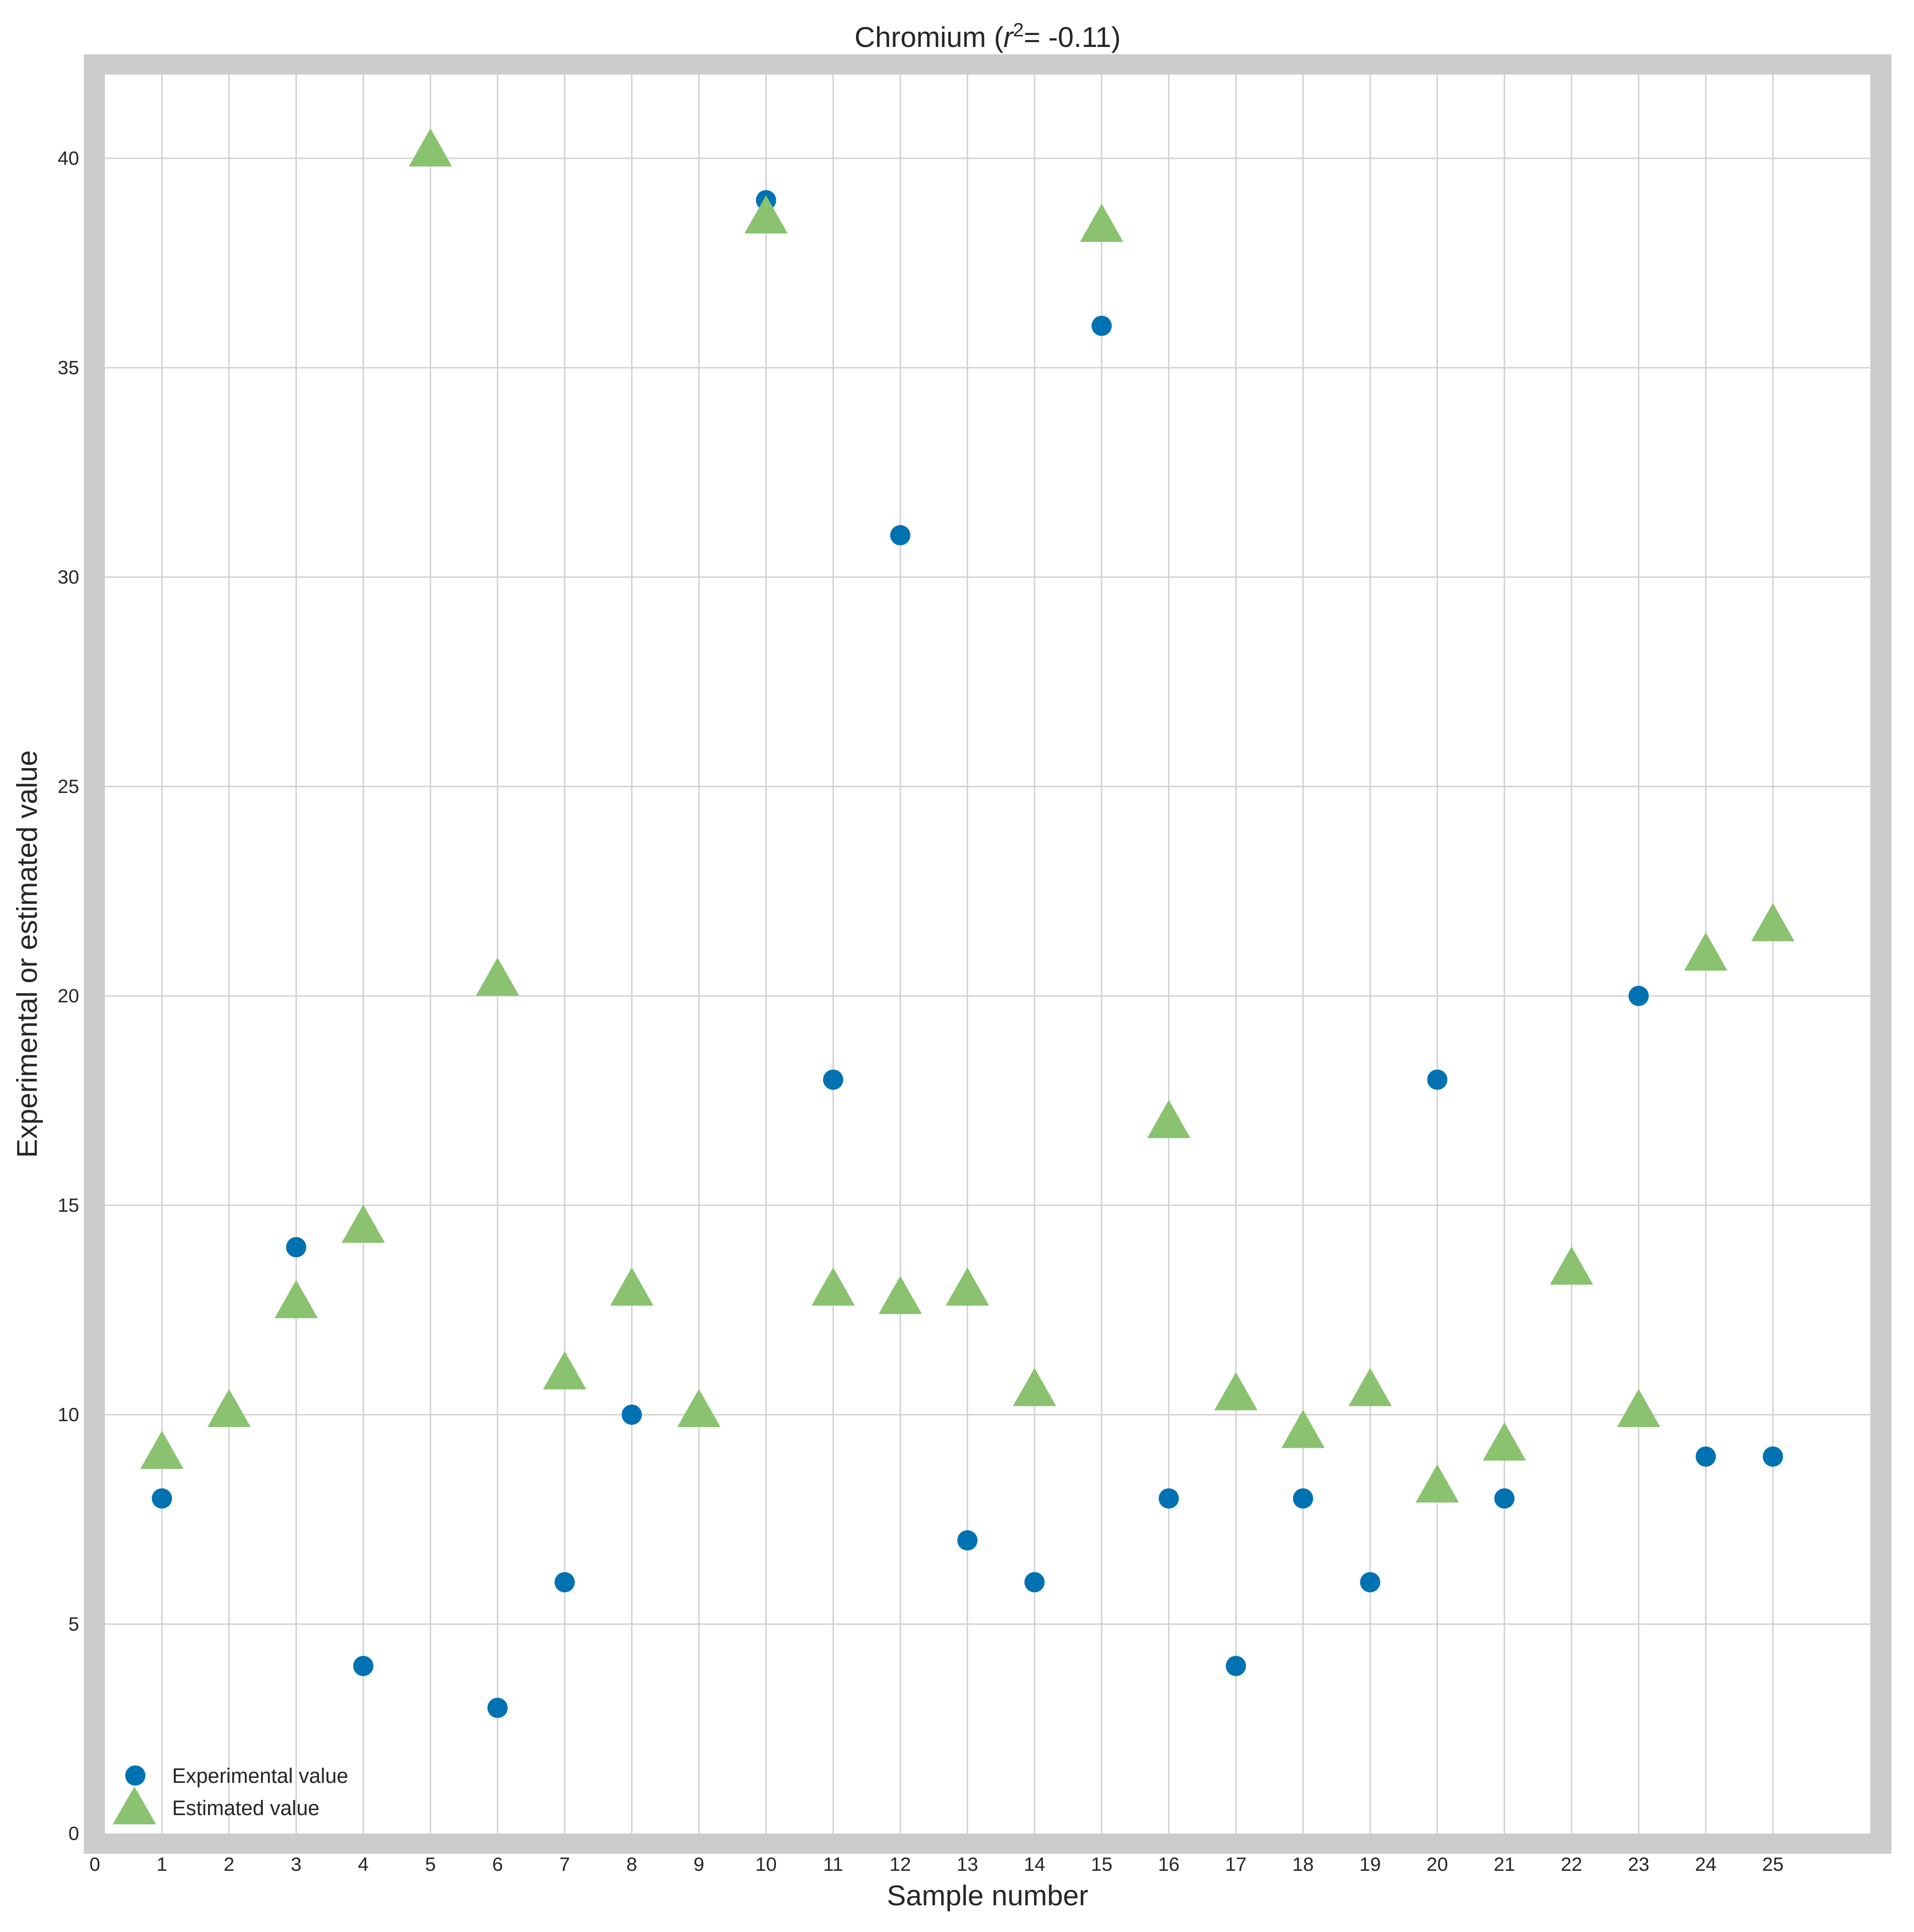  Describe the element at coordinates (988, 37) in the screenshot. I see `chart-title: Chromium (r2= -0.11)` at that location.